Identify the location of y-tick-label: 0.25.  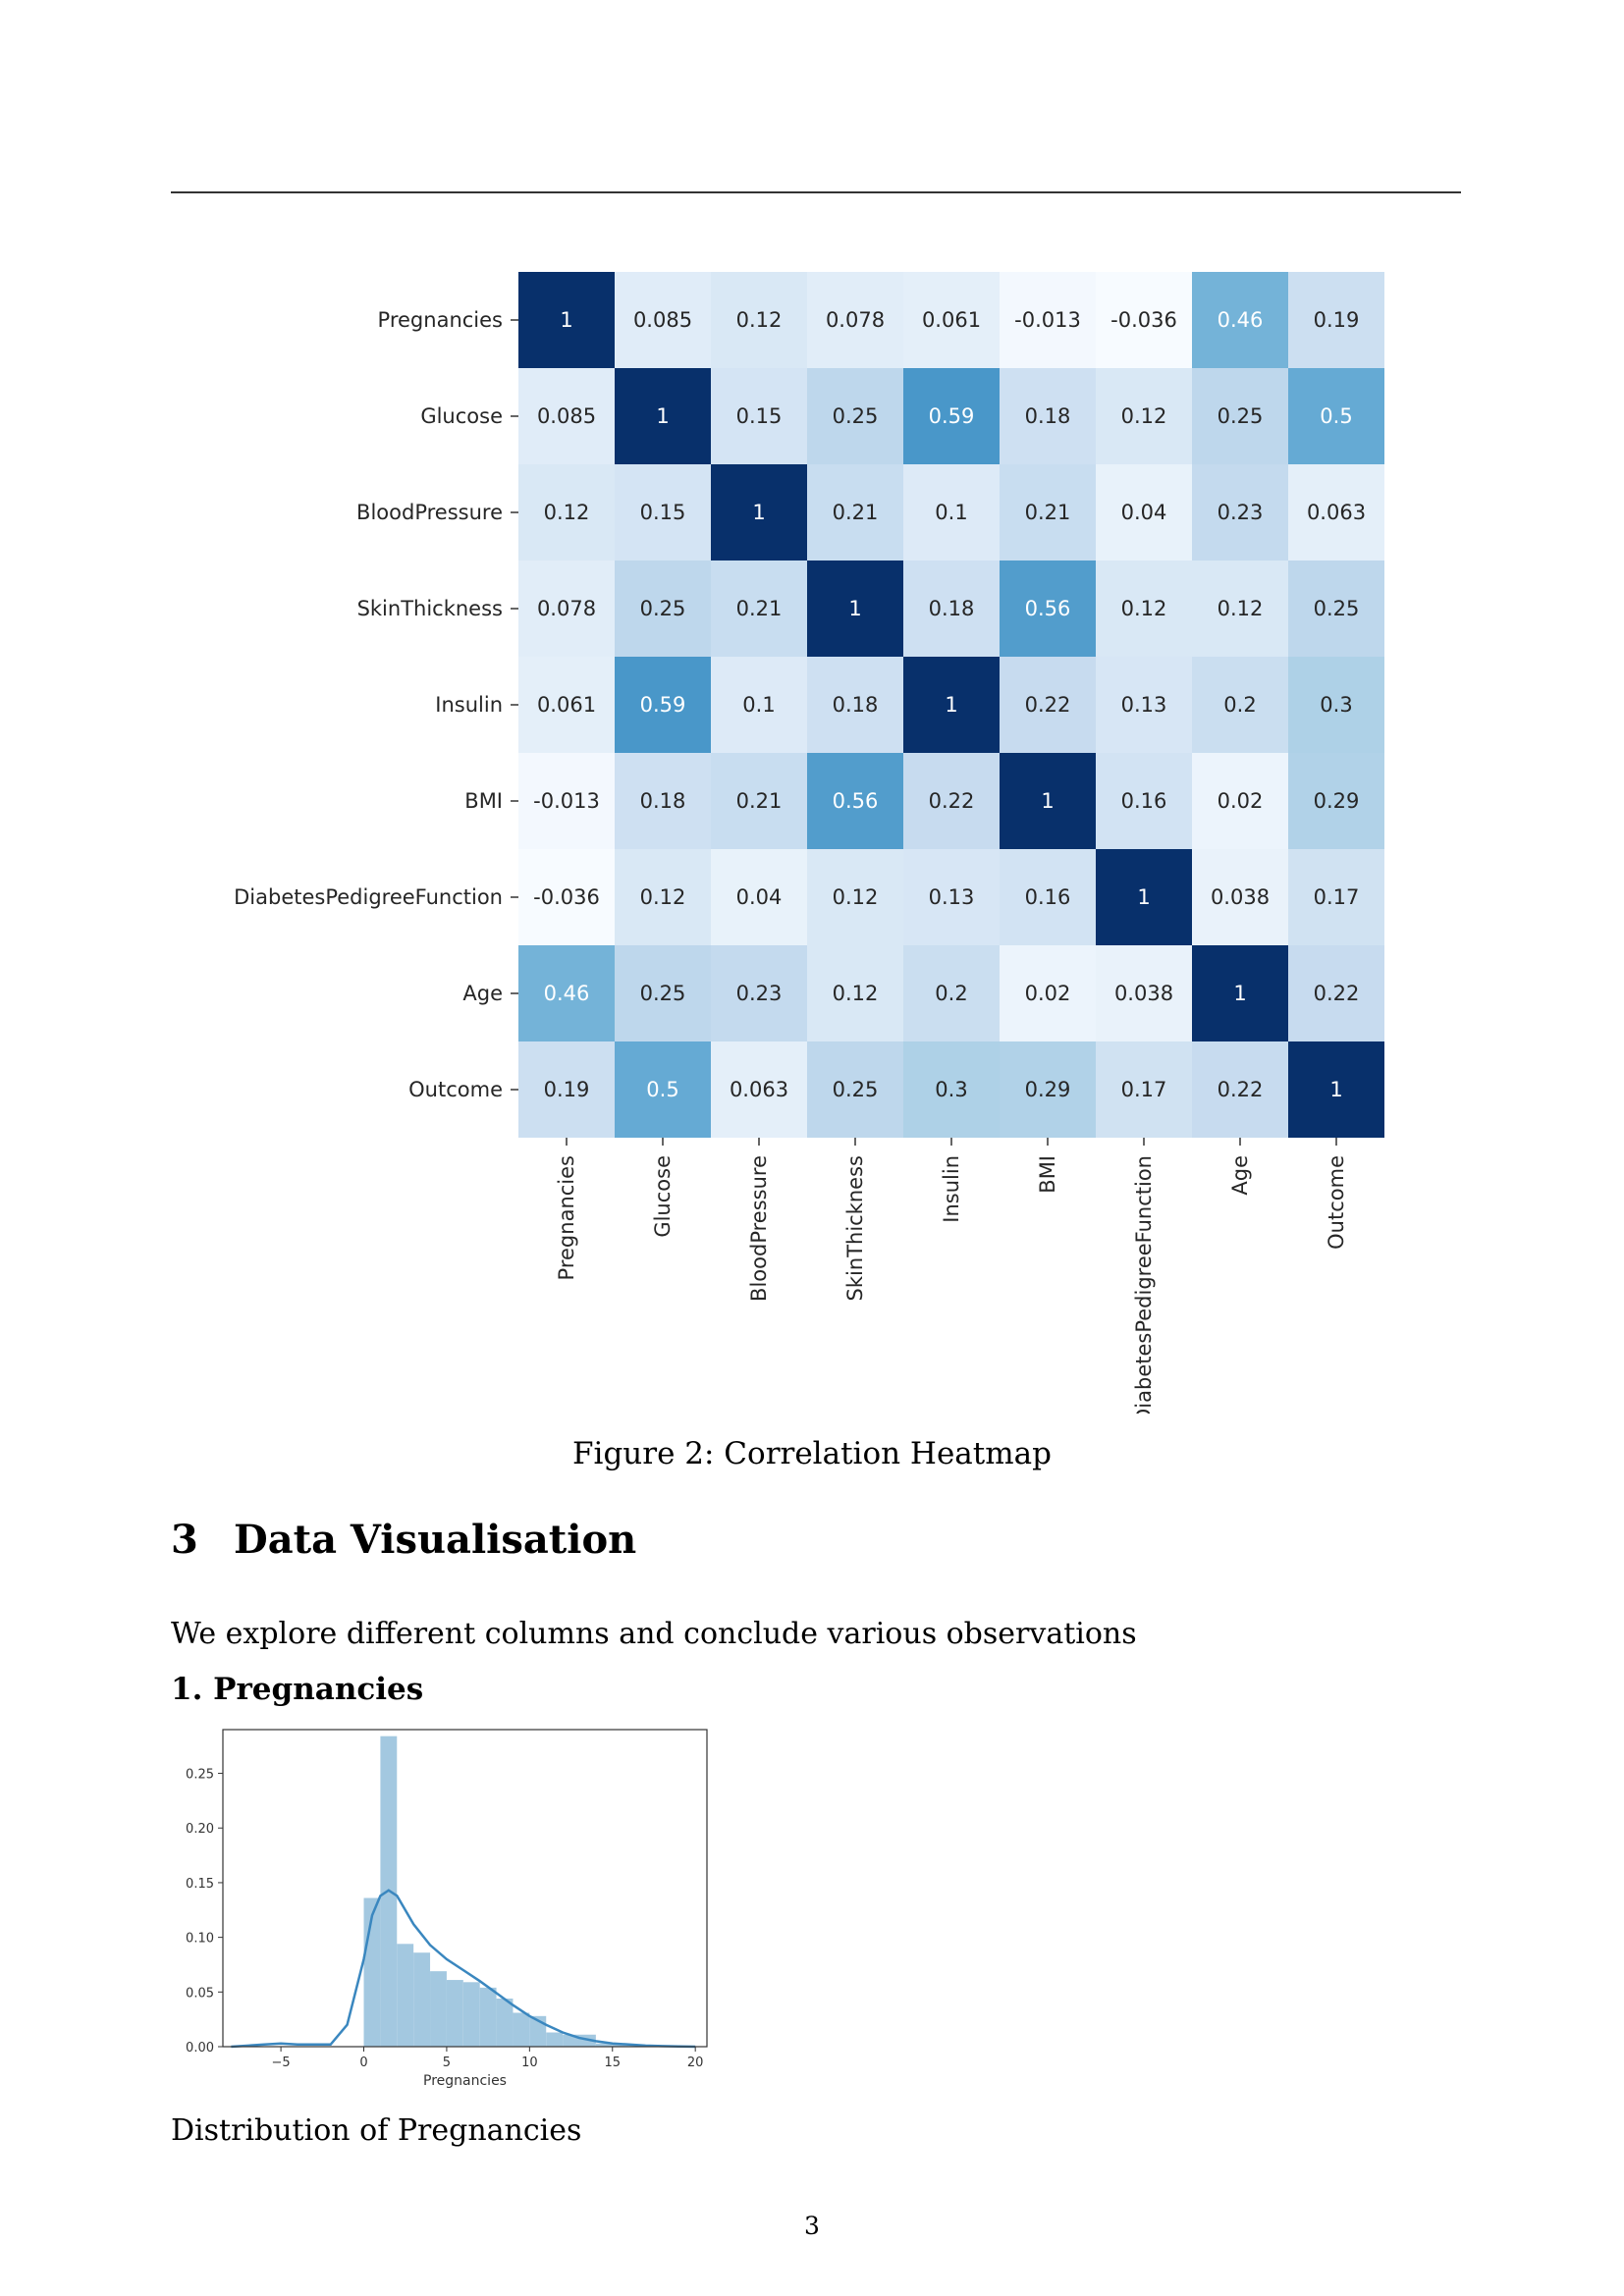
(200, 1775).